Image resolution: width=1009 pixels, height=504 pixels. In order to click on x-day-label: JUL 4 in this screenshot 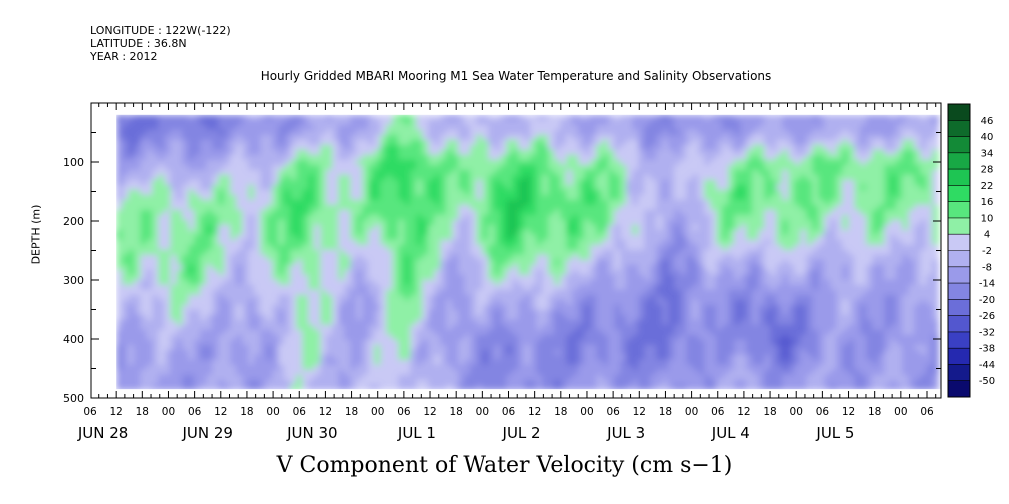, I will do `click(730, 433)`.